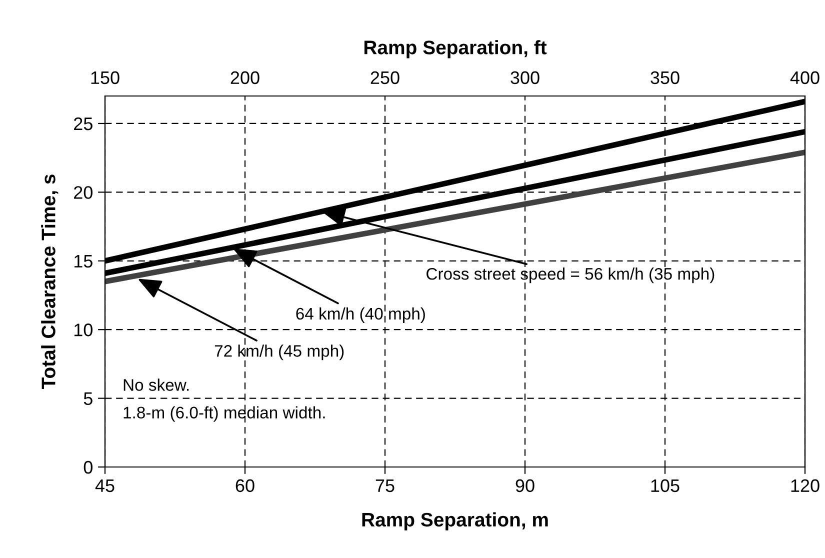  Describe the element at coordinates (88, 467) in the screenshot. I see `y-tick-label: 0` at that location.